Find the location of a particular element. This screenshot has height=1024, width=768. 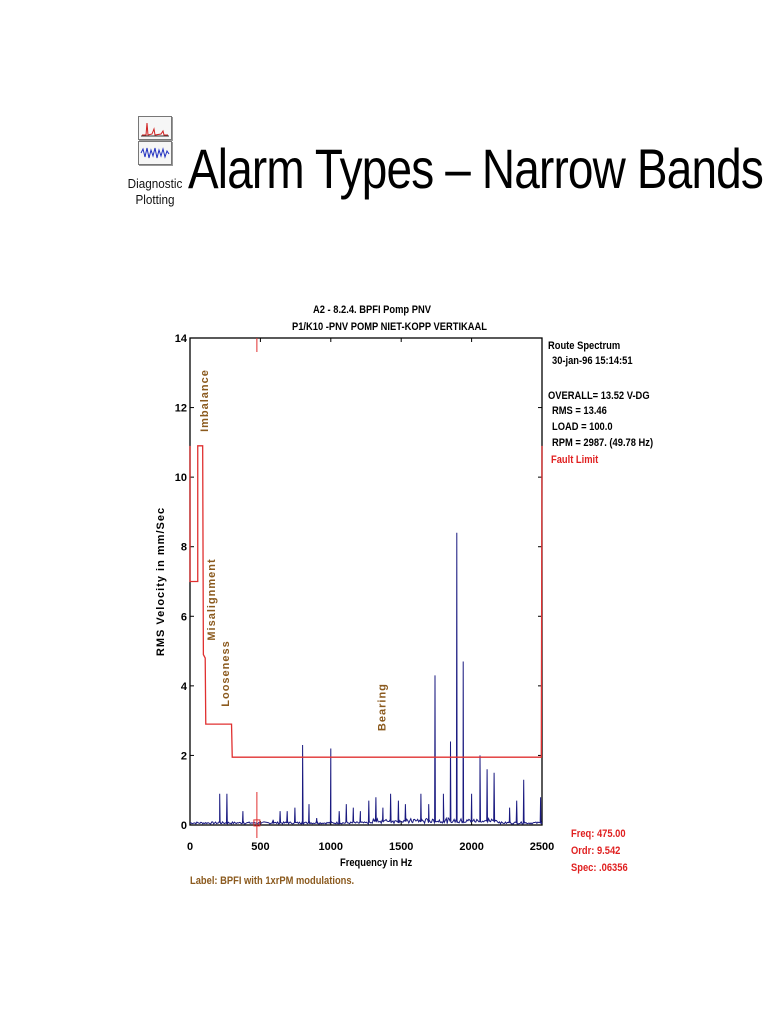

route-spectrum: Route Spectrum is located at coordinates (584, 346).